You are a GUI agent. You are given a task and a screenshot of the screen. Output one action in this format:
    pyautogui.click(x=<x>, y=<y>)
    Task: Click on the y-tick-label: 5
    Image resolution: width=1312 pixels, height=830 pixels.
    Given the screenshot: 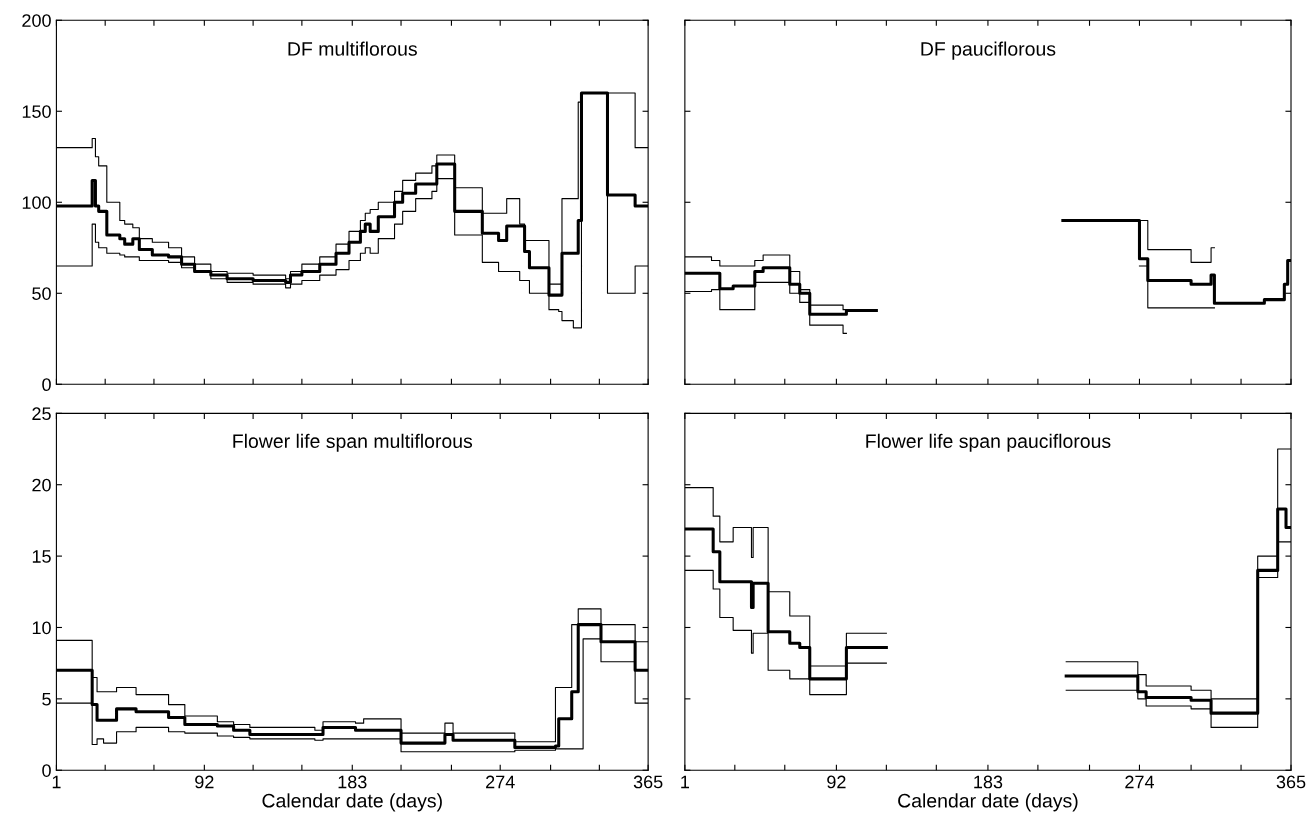 What is the action you would take?
    pyautogui.click(x=46, y=699)
    